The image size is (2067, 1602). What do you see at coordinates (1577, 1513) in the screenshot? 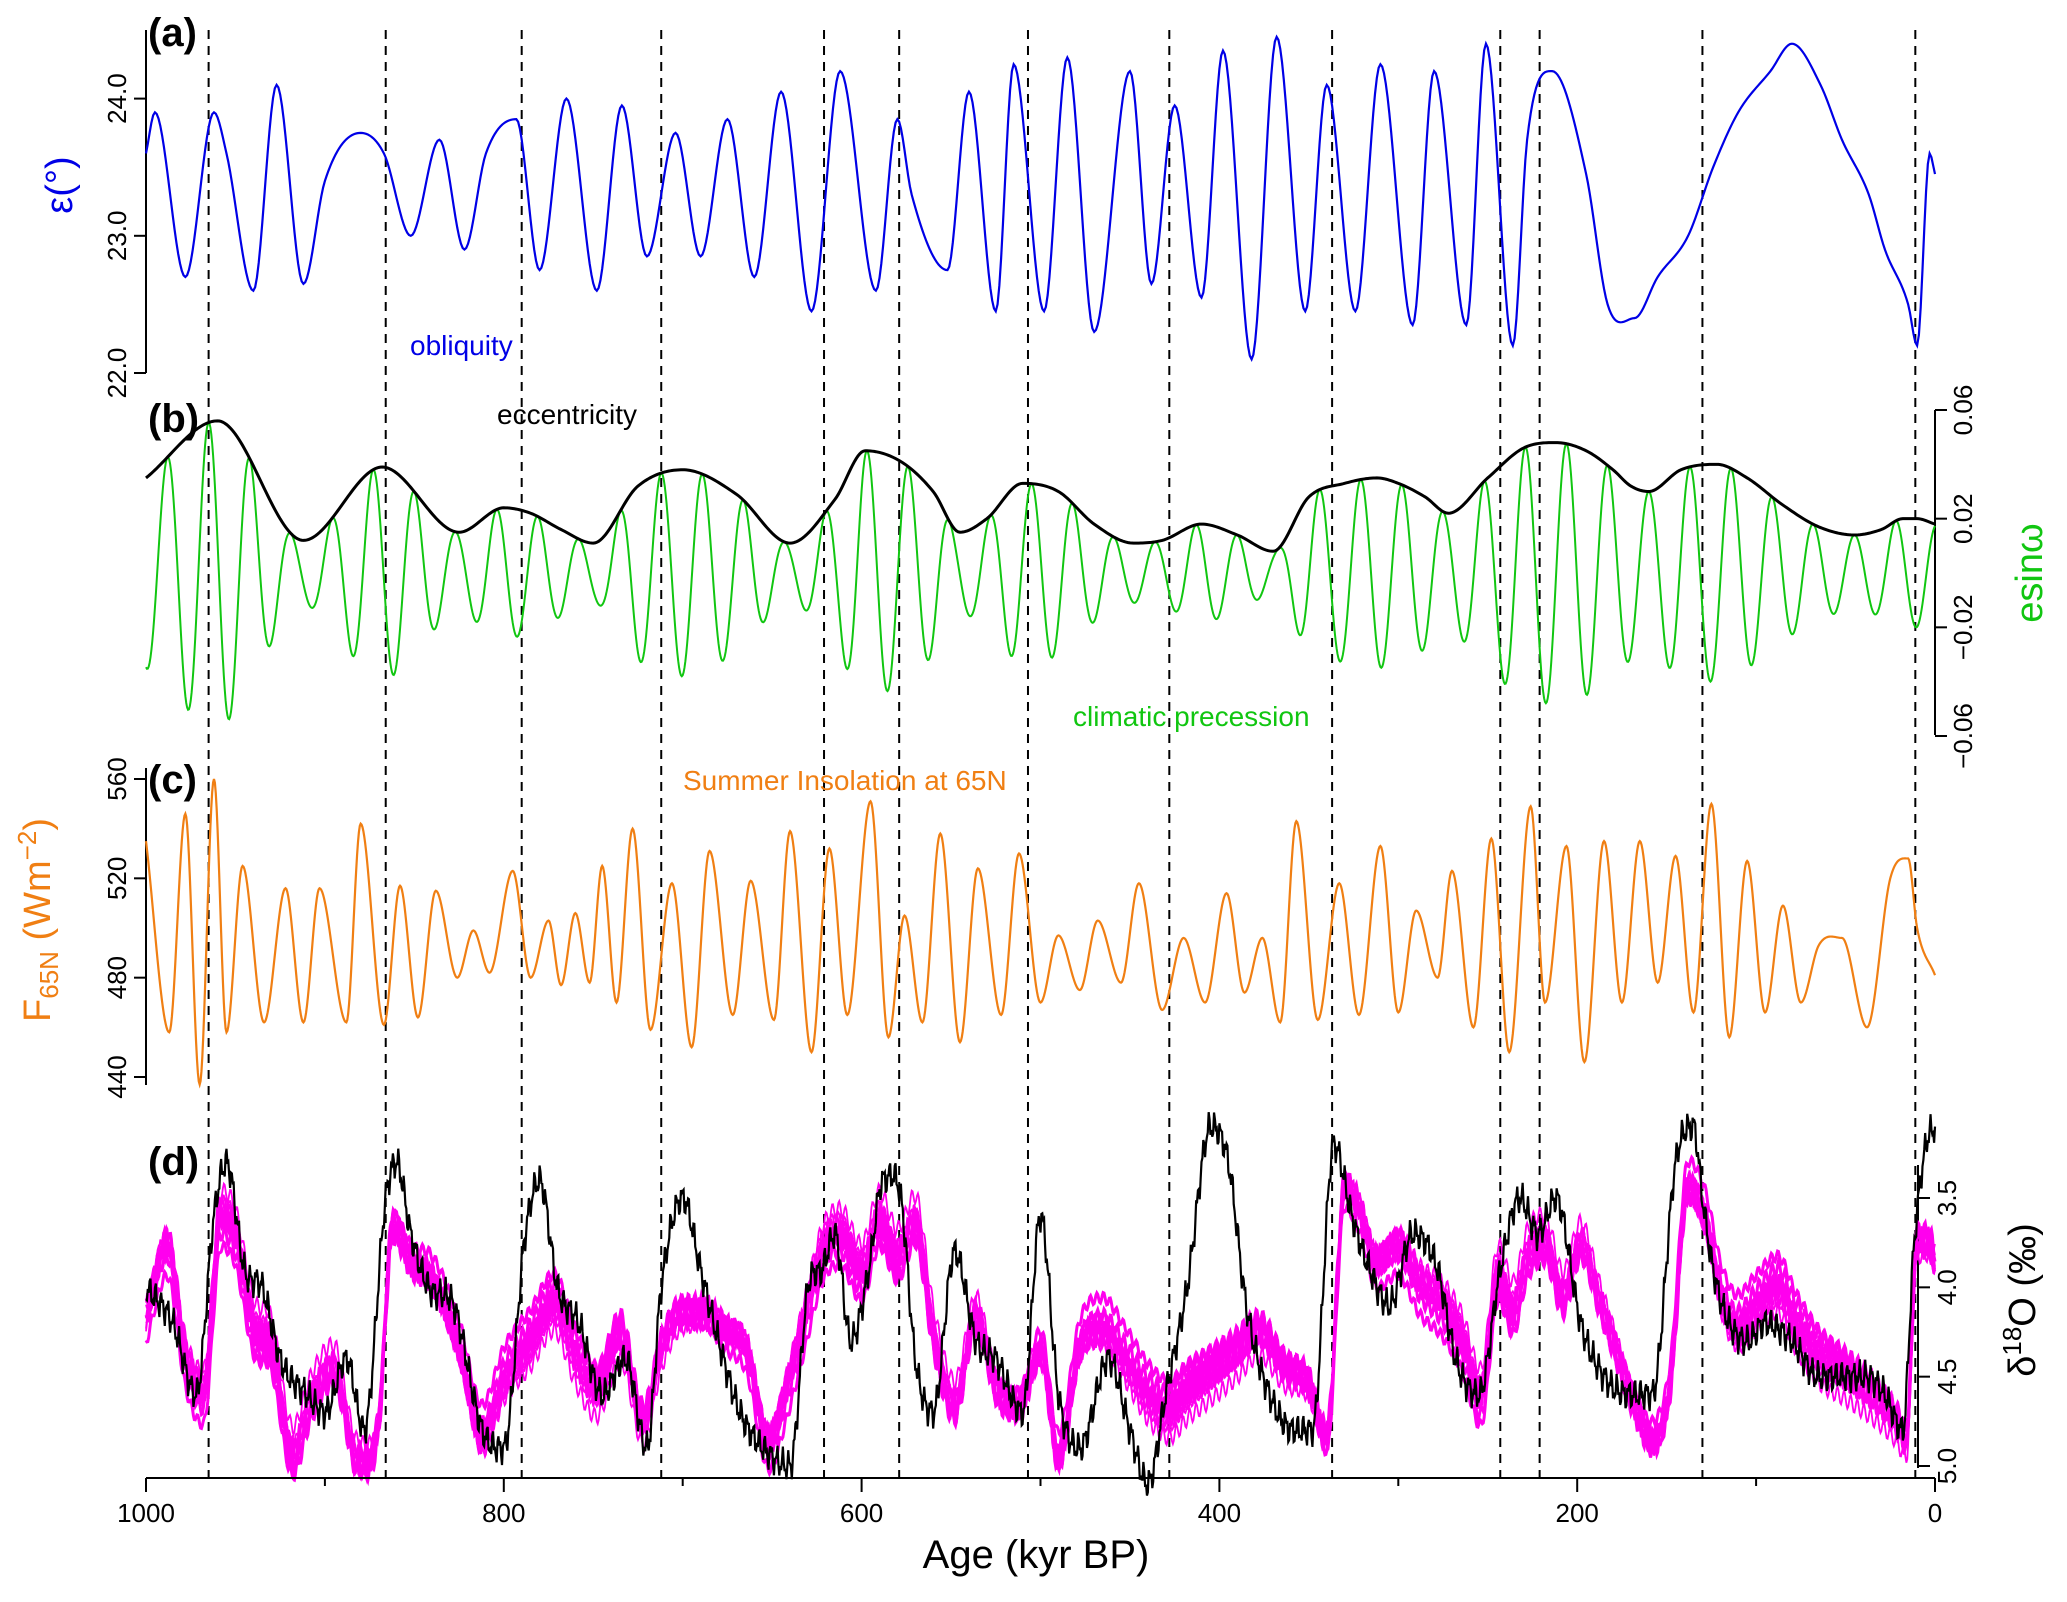
I see `x-tick-label: 200` at bounding box center [1577, 1513].